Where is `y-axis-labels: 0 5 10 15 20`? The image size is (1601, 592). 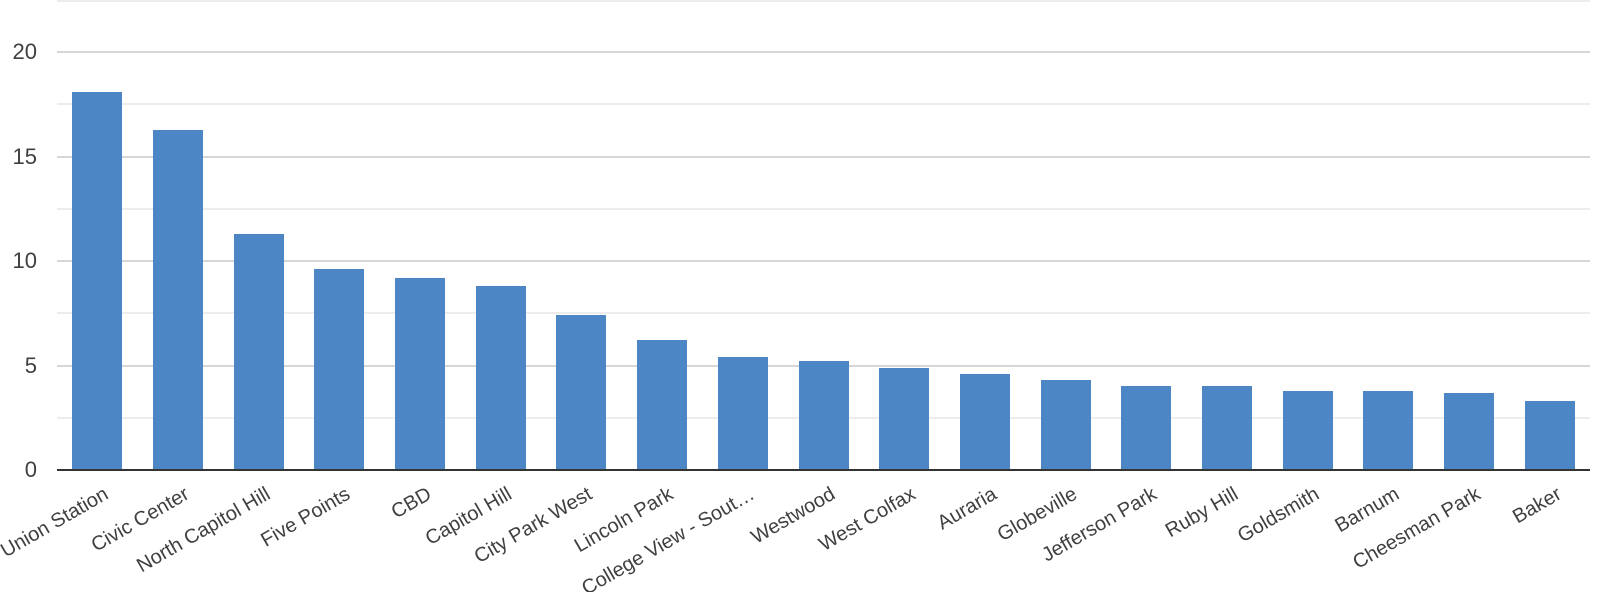
y-axis-labels: 0 5 10 15 20 is located at coordinates (20, 240).